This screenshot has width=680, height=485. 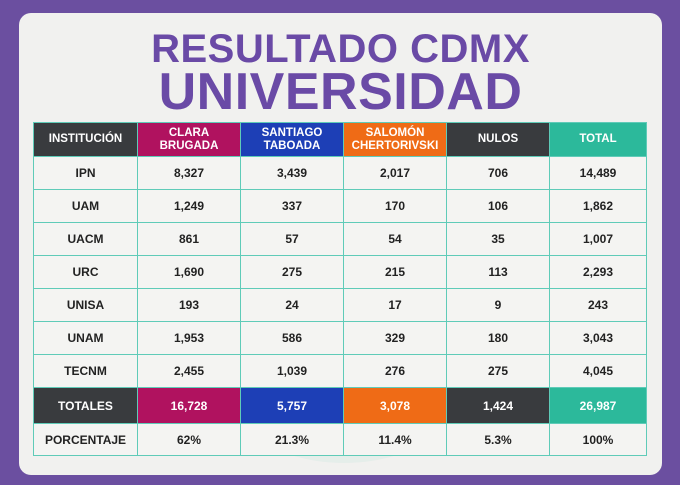 I want to click on percentage-santiago: 21.3%, so click(x=292, y=439).